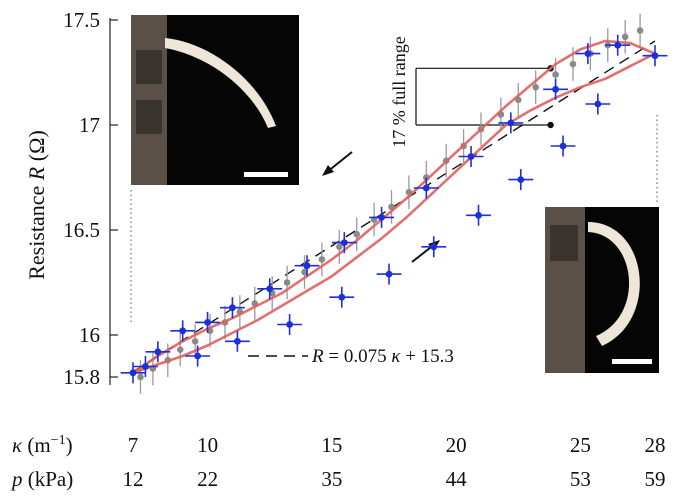 This screenshot has width=684, height=499. What do you see at coordinates (425, 251) in the screenshot?
I see `arrow-loading` at bounding box center [425, 251].